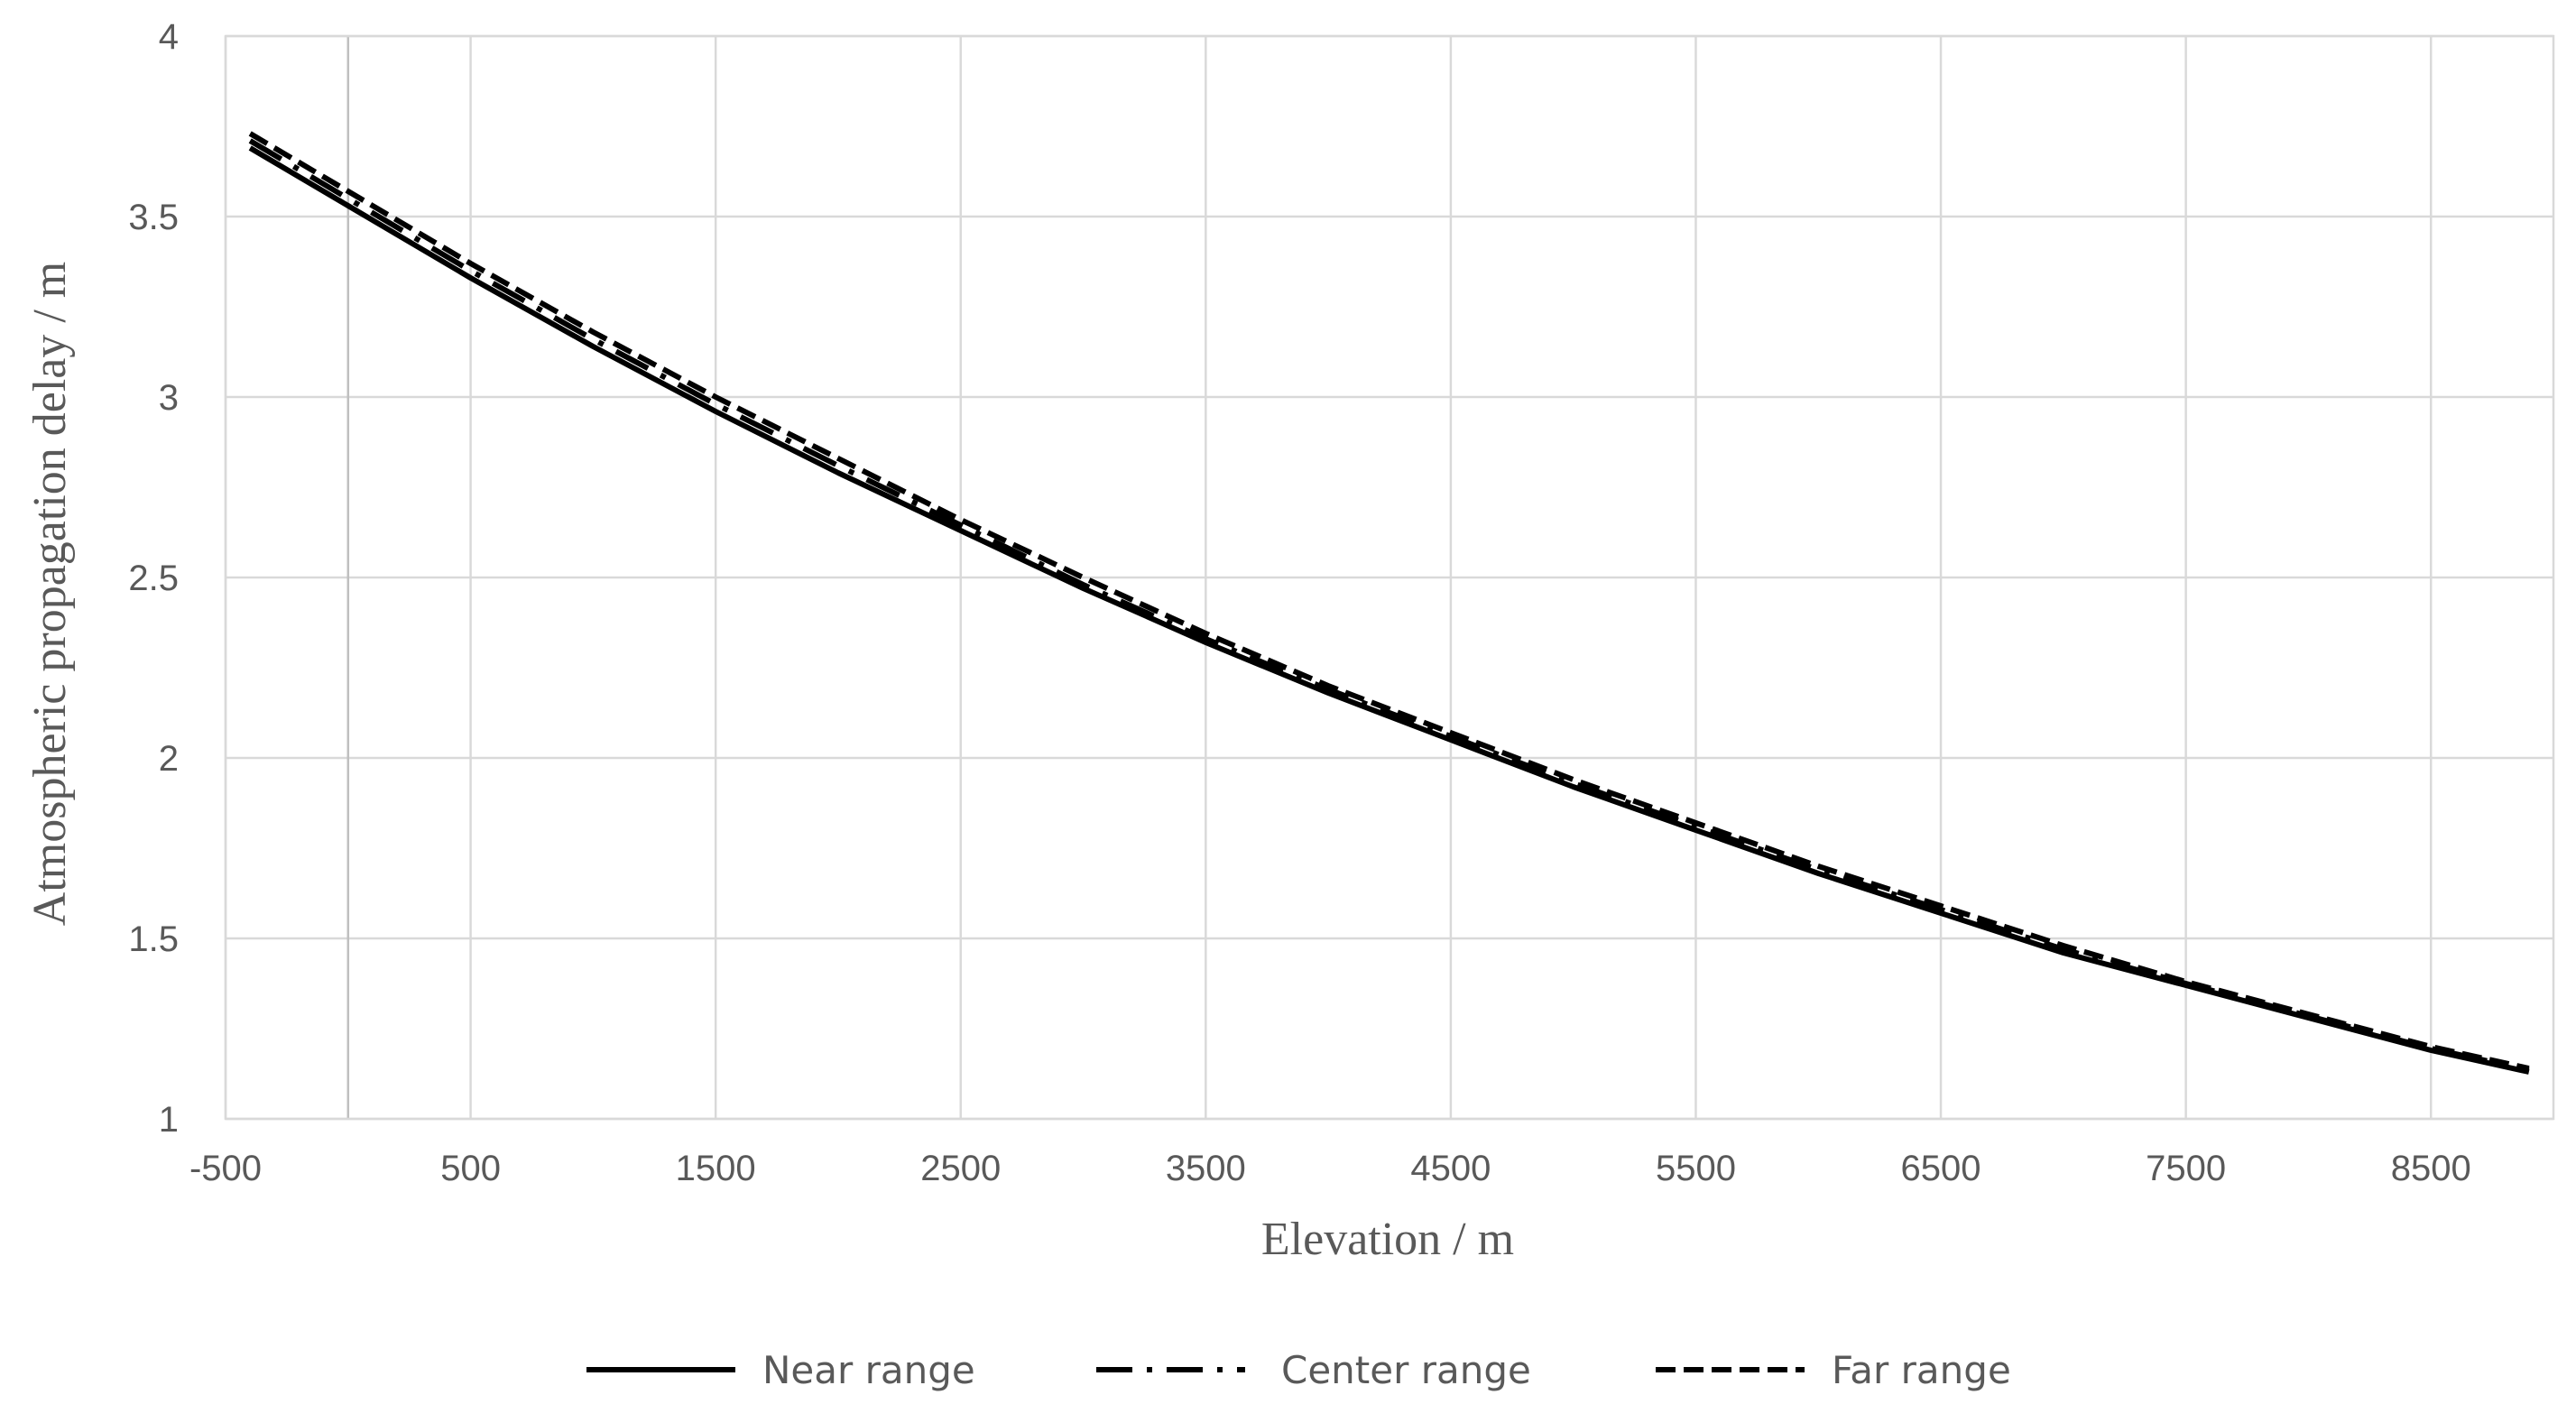 This screenshot has height=1404, width=2576. What do you see at coordinates (225, 1168) in the screenshot?
I see `x-tick-label: -500` at bounding box center [225, 1168].